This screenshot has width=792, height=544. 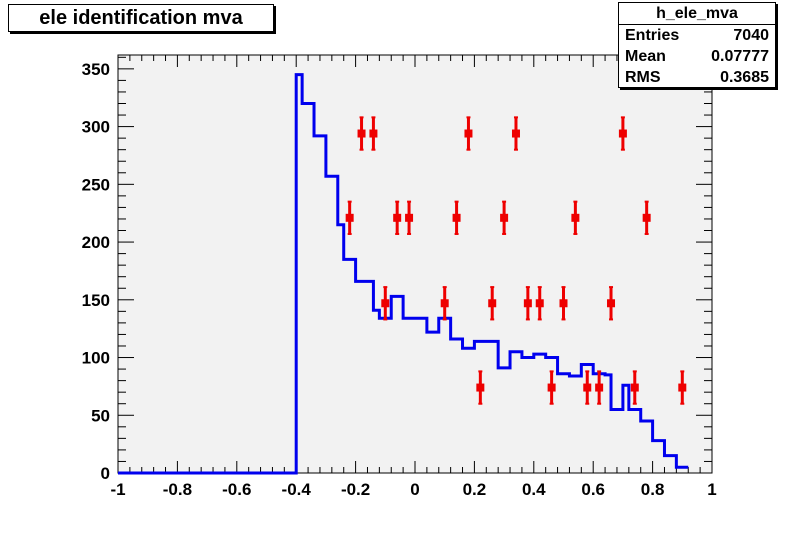 I want to click on stats-value: 0.07777, so click(x=740, y=56).